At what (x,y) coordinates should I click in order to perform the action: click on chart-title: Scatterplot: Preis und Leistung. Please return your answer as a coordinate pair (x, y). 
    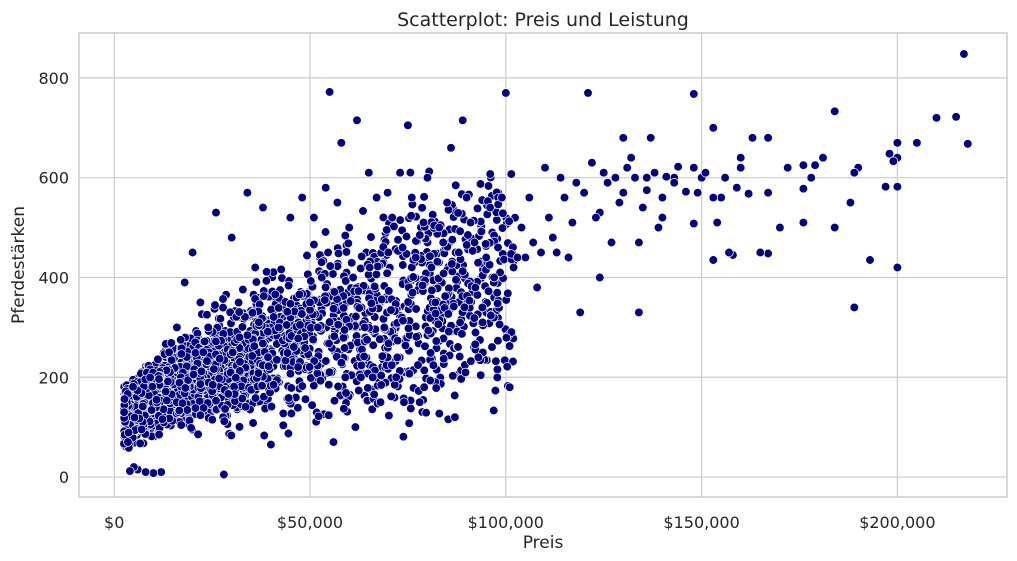
    Looking at the image, I should click on (543, 20).